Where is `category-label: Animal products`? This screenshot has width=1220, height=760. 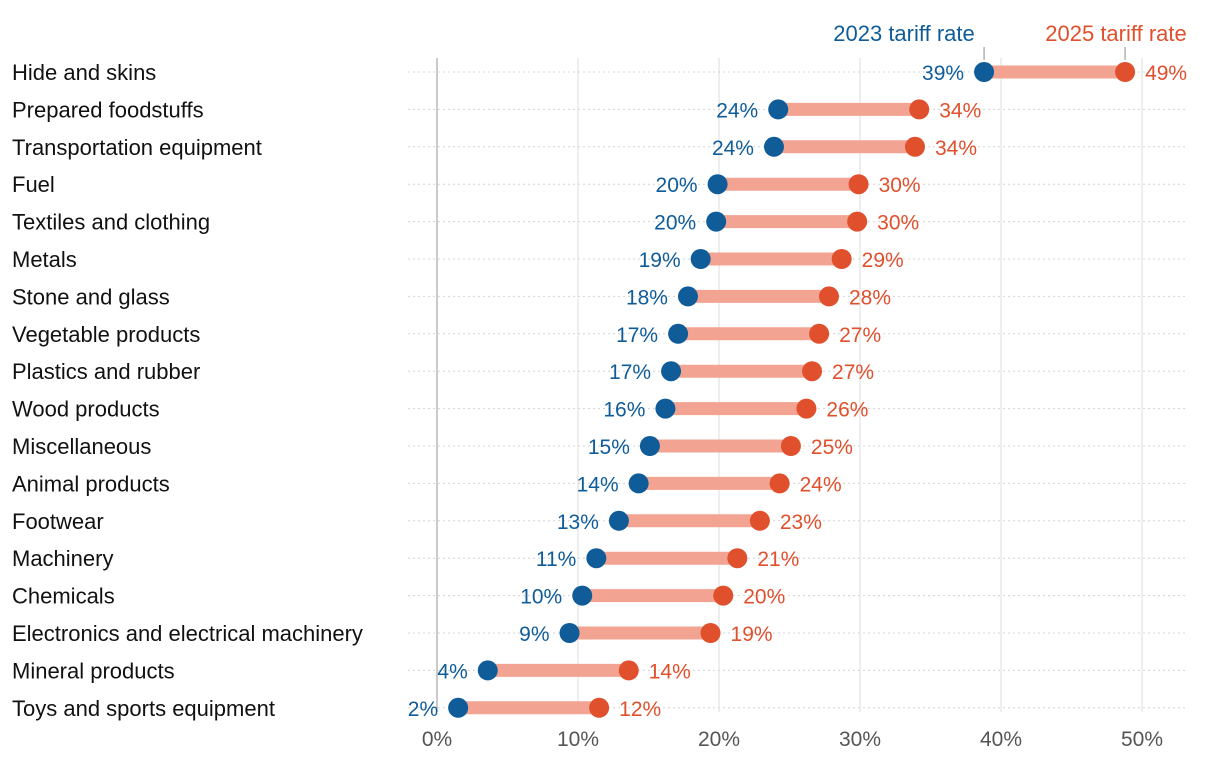 category-label: Animal products is located at coordinates (91, 483).